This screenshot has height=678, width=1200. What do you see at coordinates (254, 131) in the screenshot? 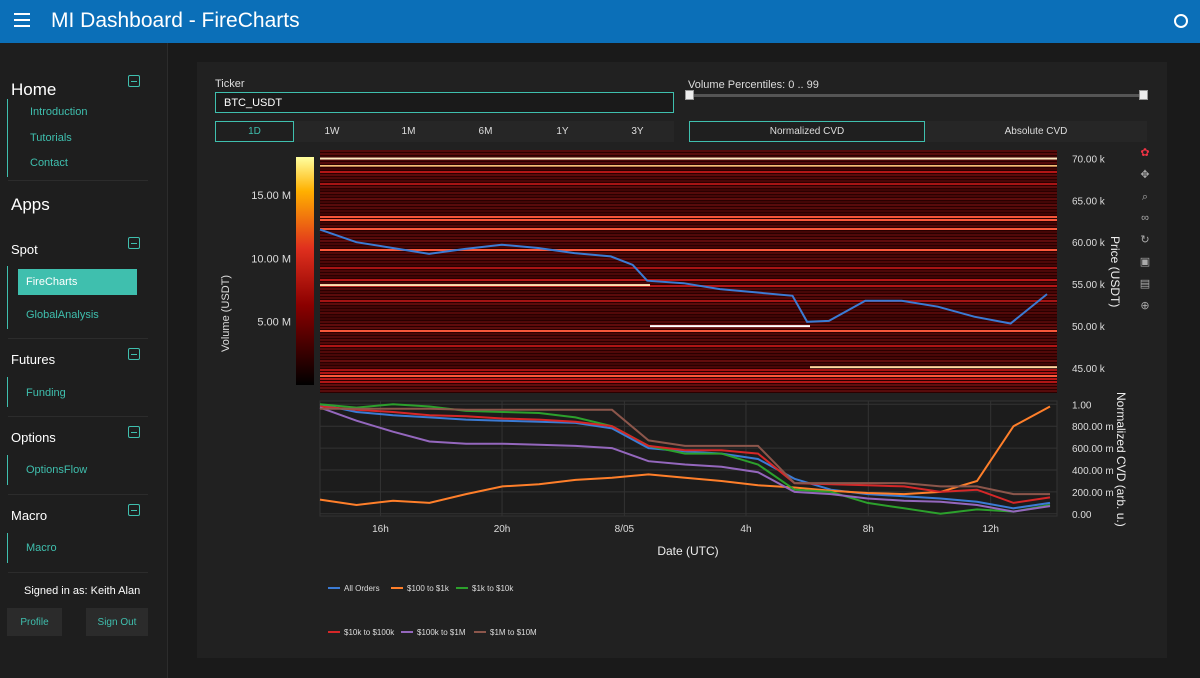
I see `range-button-1d: 1D` at bounding box center [254, 131].